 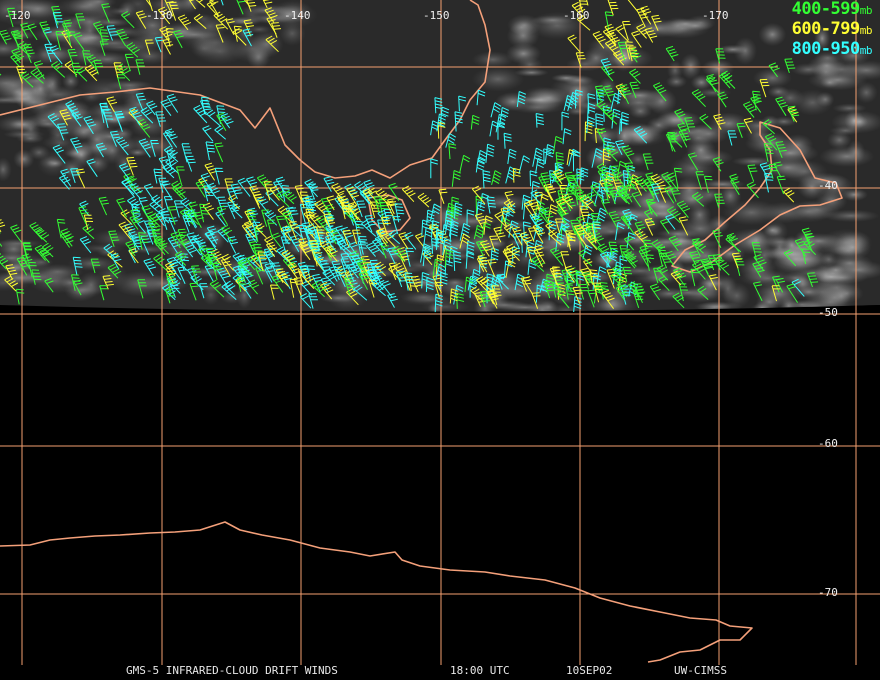 What do you see at coordinates (159, 15) in the screenshot?
I see `lon-label: -130` at bounding box center [159, 15].